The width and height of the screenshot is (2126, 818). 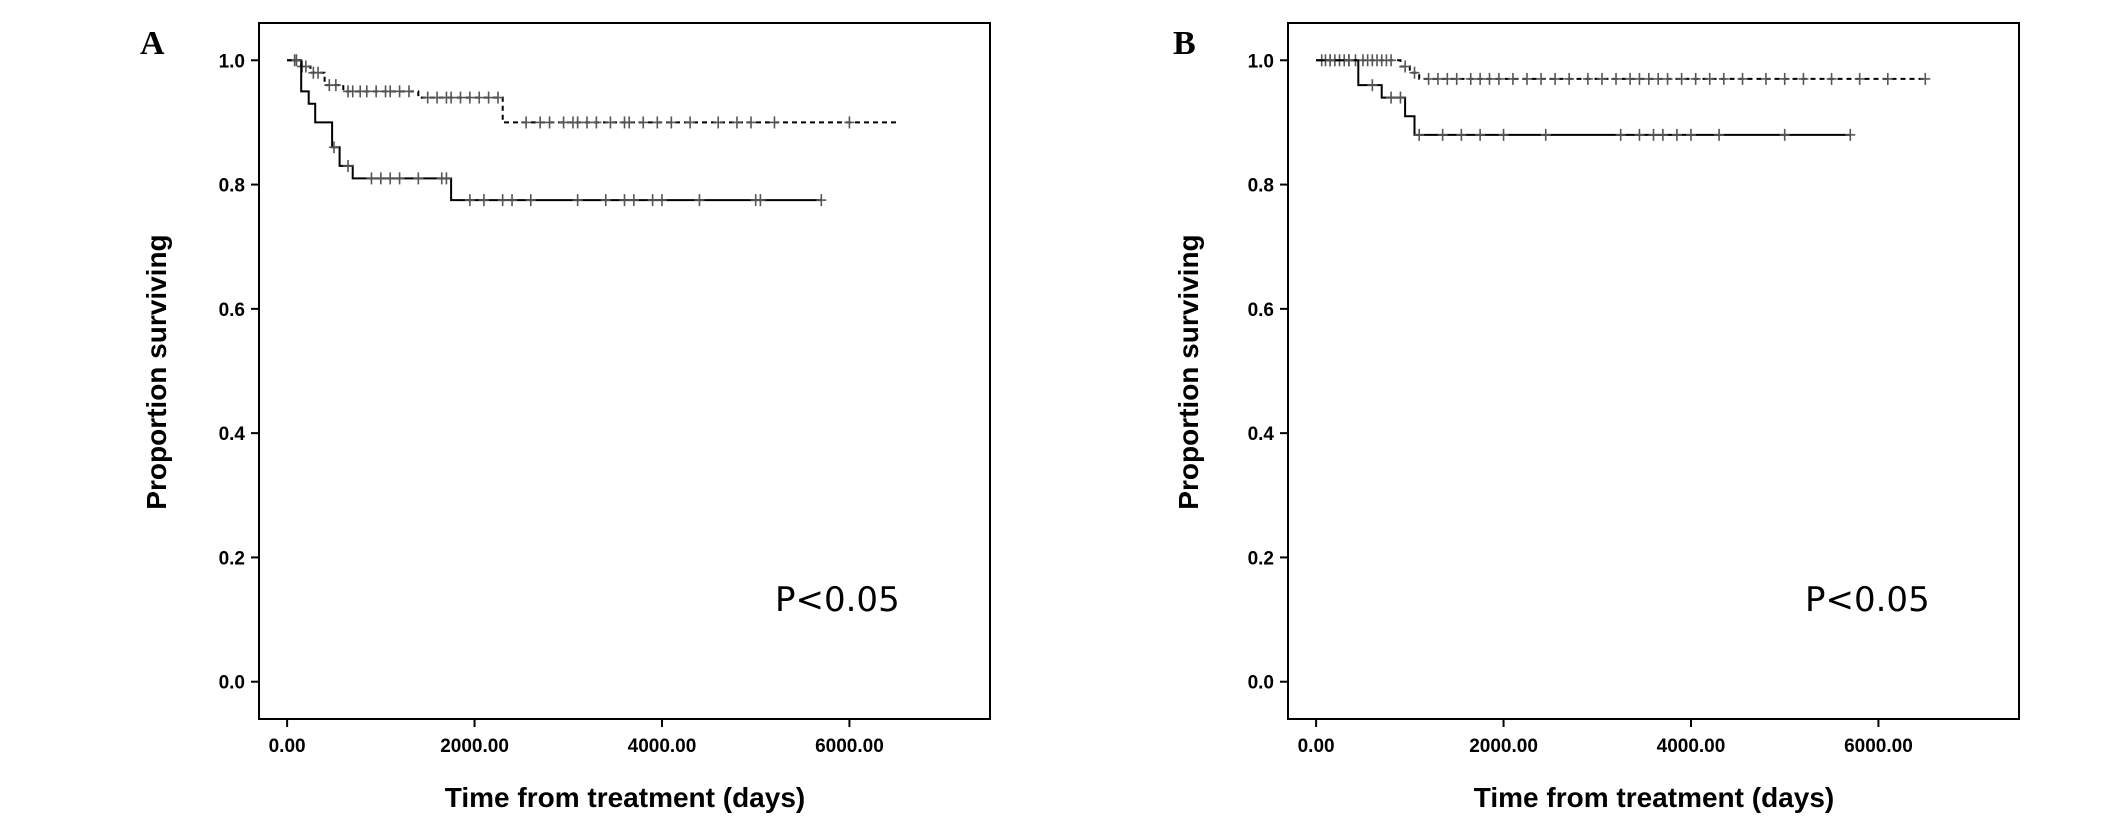 What do you see at coordinates (152, 43) in the screenshot?
I see `panel-a-label: A` at bounding box center [152, 43].